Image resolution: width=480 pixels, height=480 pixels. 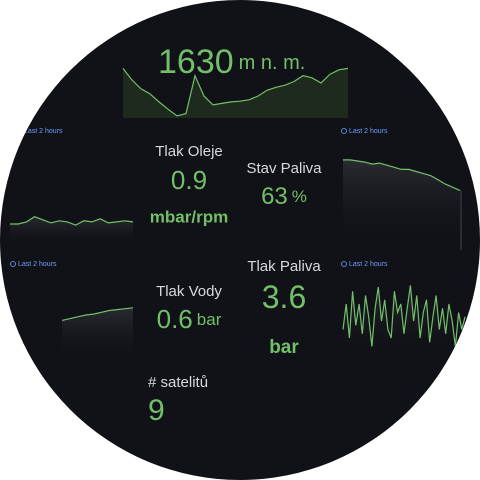 I want to click on stat: 0.6 bar, so click(x=189, y=319).